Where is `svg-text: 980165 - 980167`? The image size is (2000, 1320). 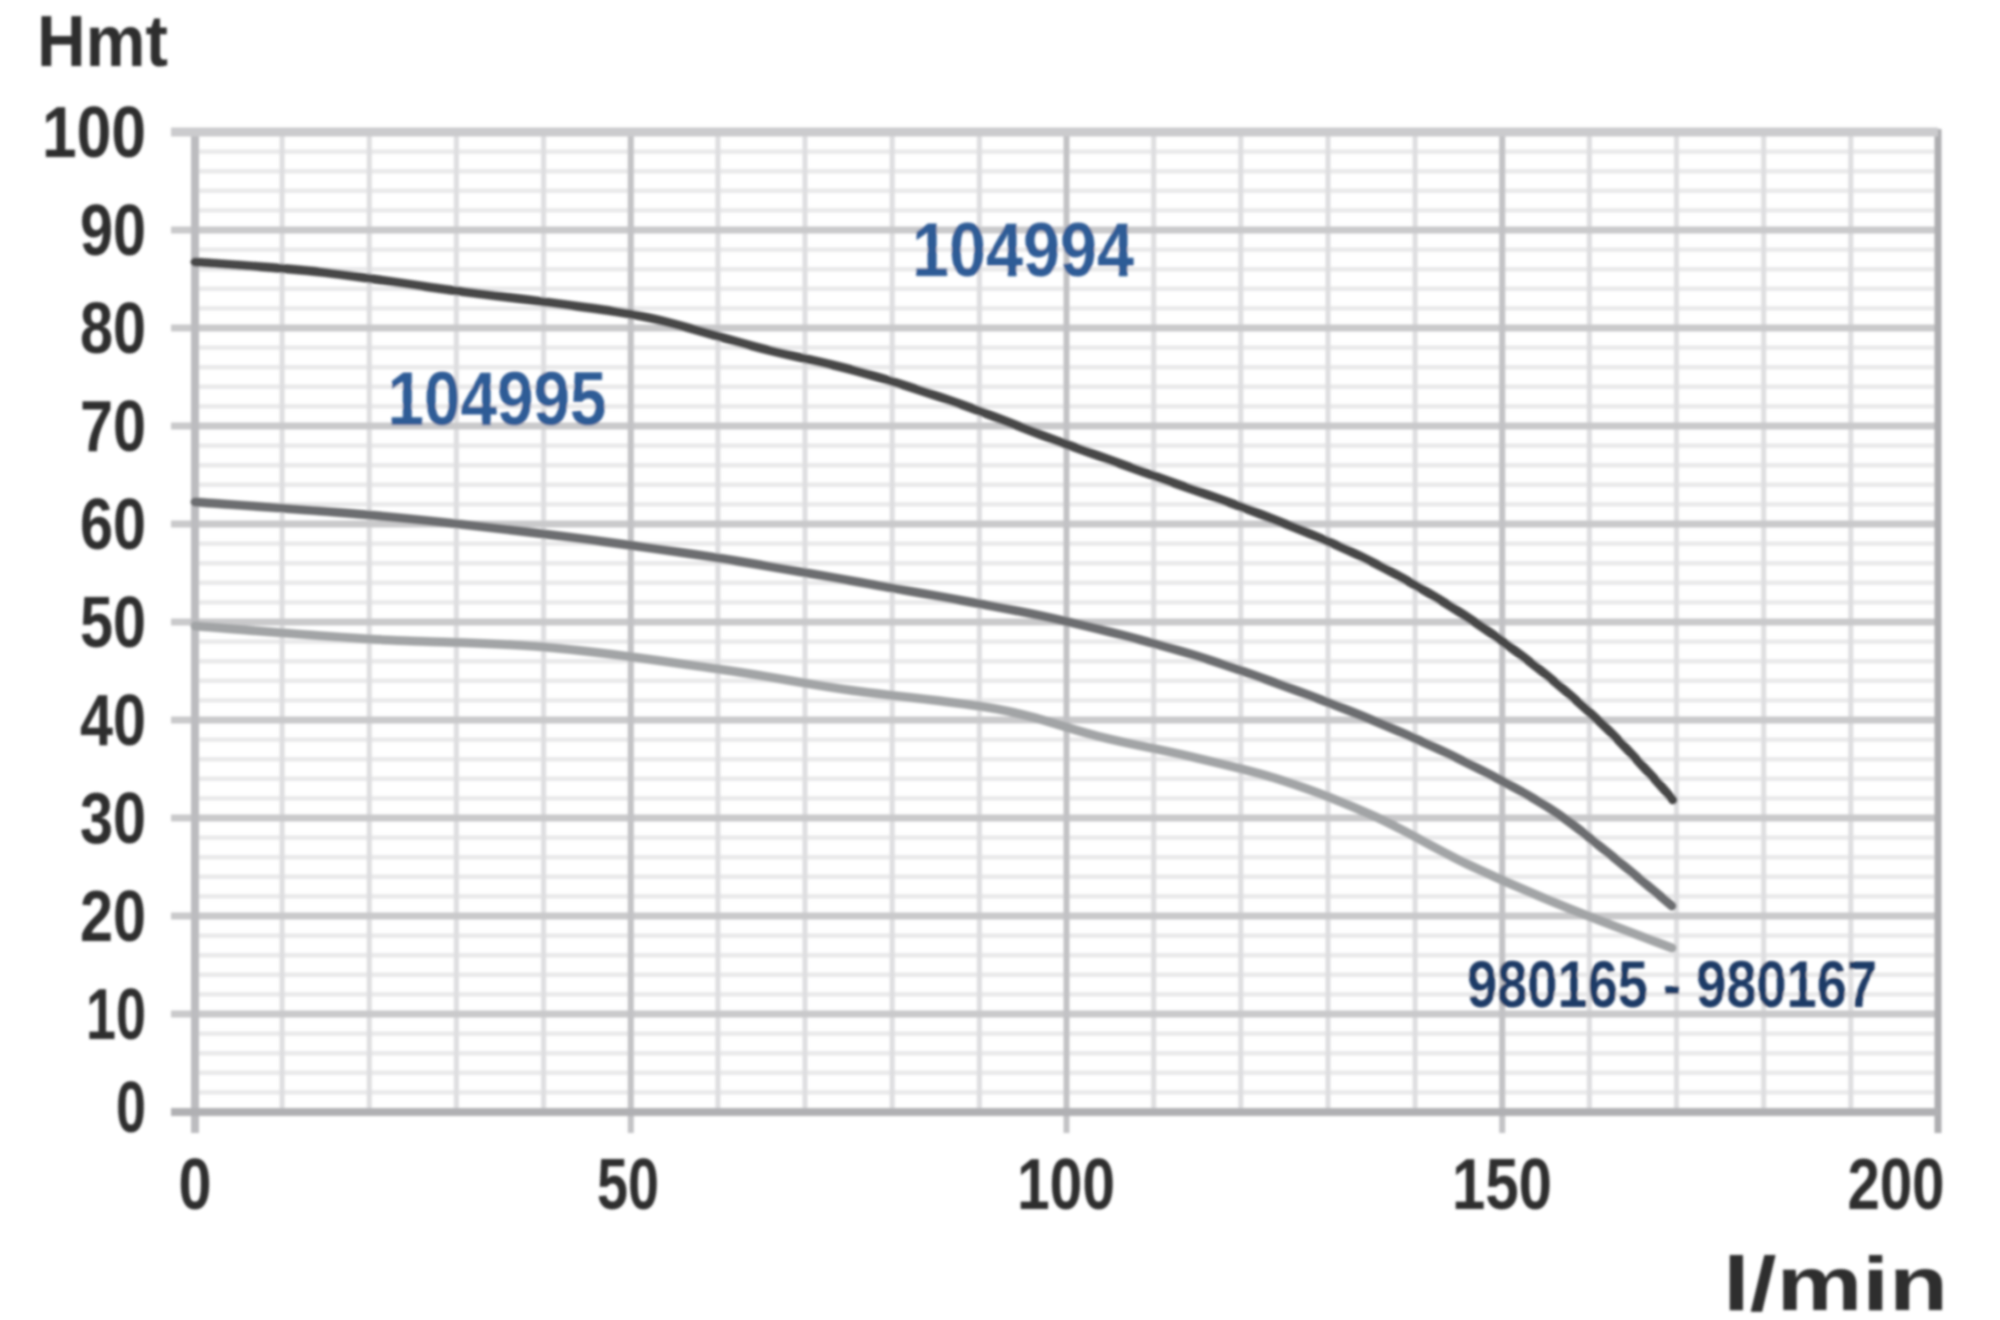 svg-text: 980165 - 980167 is located at coordinates (1672, 984).